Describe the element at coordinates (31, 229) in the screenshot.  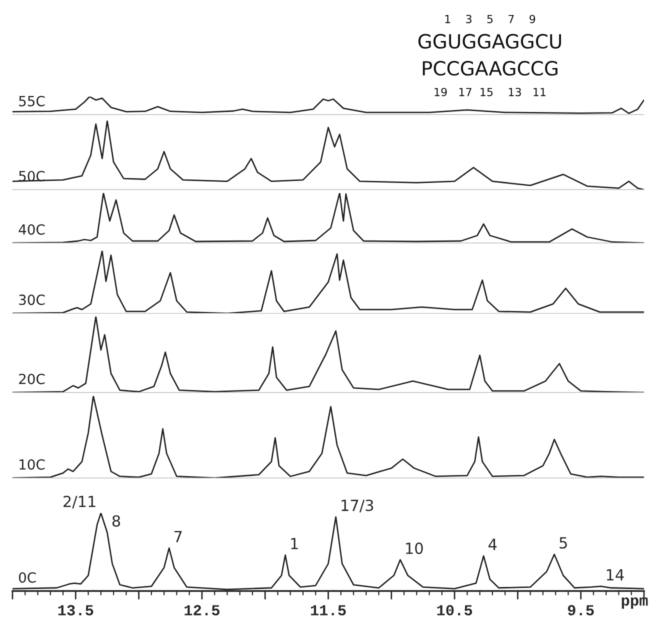
I see `series-label: 40C` at that location.